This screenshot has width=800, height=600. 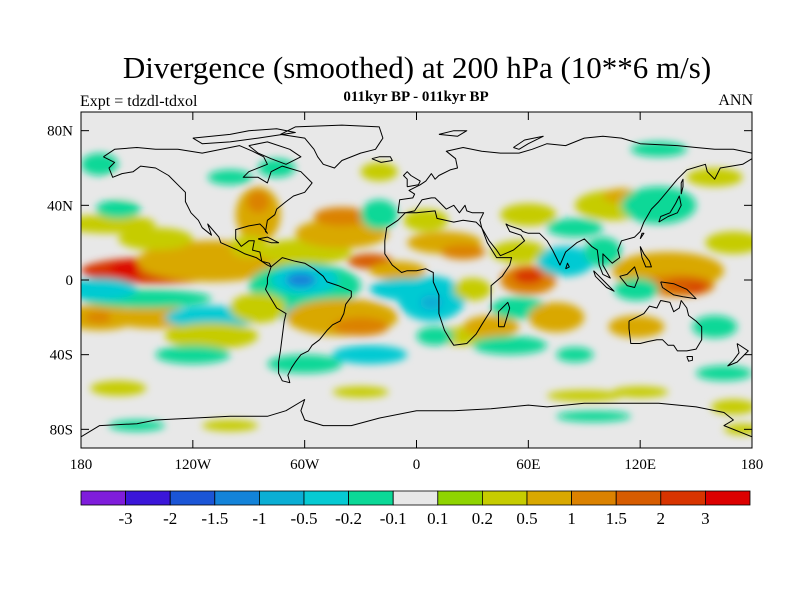 What do you see at coordinates (415, 509) in the screenshot?
I see `colorbar: -3 -2 -1.5 -1 -0.5 -0.2 -0.1 0.1 0.2 0.5 1 1.5 2 3` at bounding box center [415, 509].